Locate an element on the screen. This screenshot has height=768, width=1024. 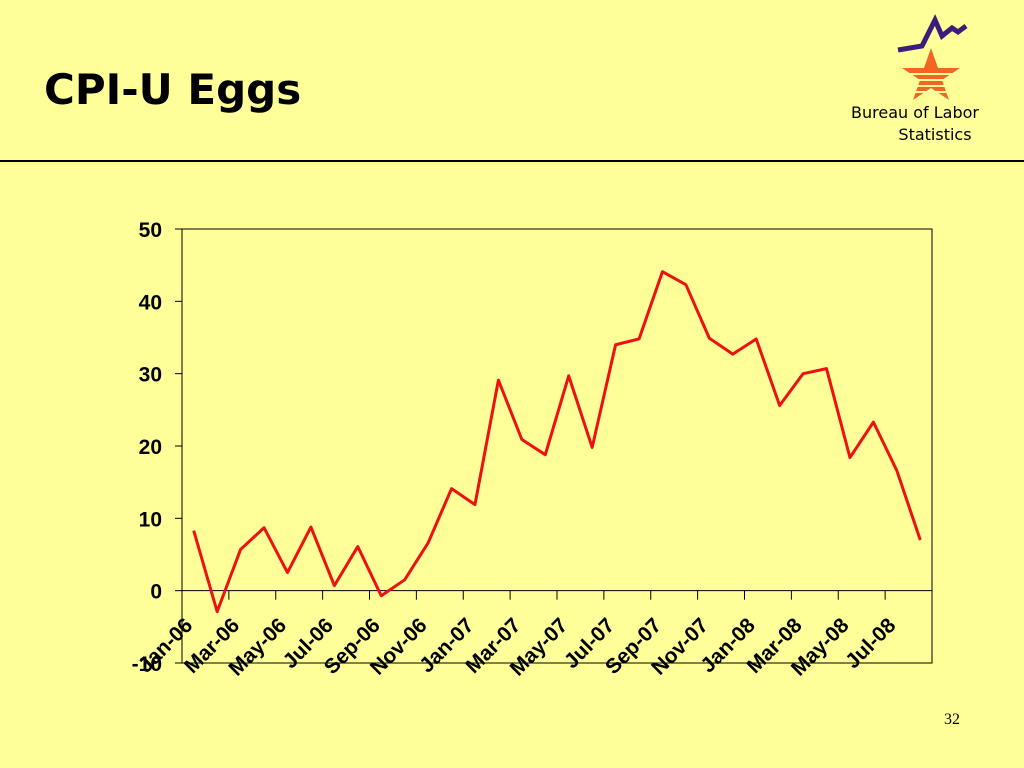
y-tick-label: 30 is located at coordinates (150, 375).